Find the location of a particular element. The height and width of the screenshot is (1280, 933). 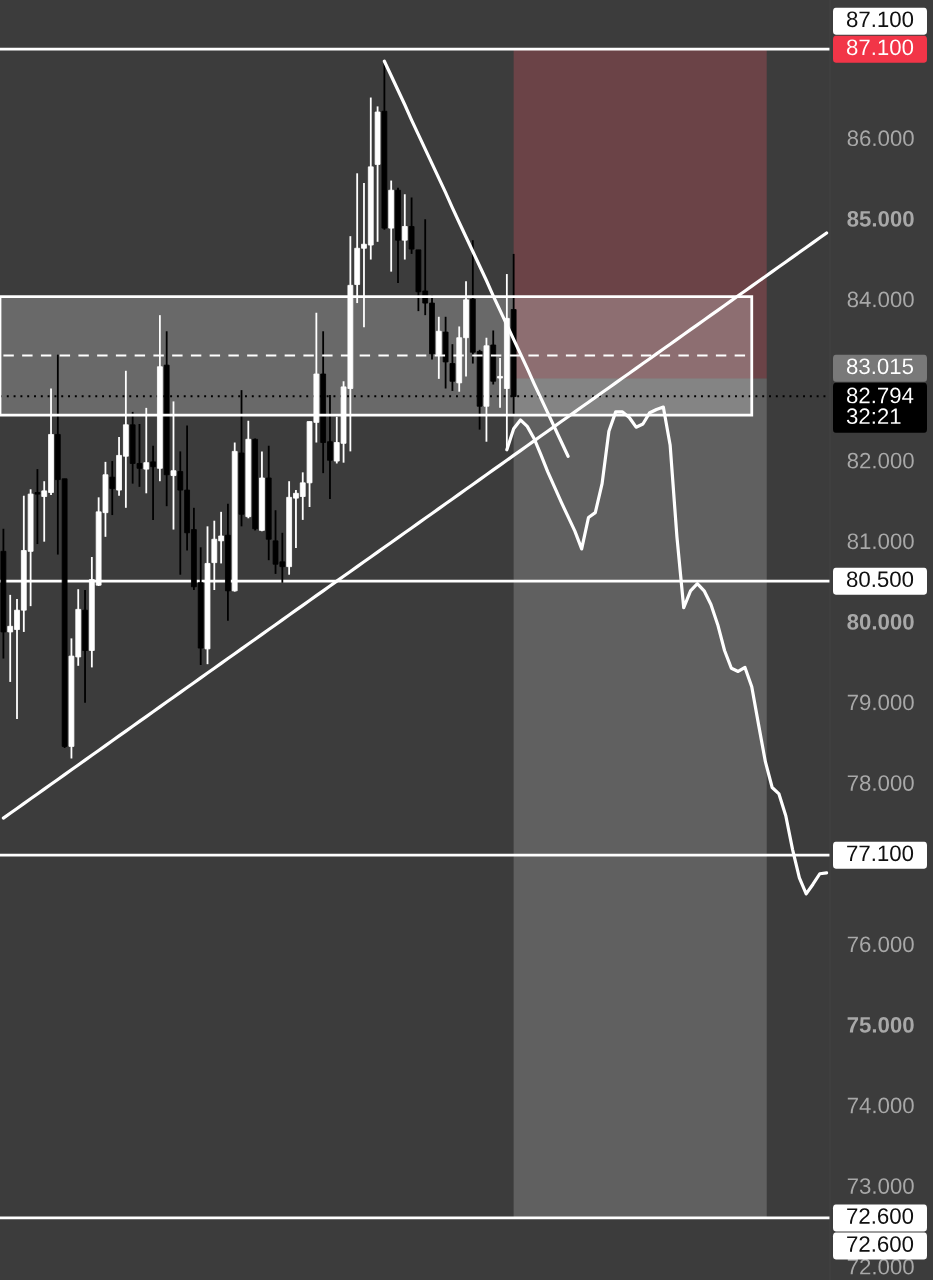

text: 83.015 is located at coordinates (880, 366).